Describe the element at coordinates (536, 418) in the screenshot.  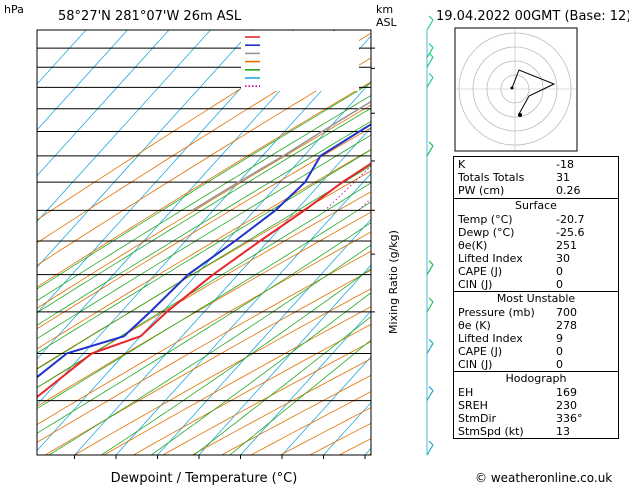
I see `hodograph-table-row: StmDir 336°` at that location.